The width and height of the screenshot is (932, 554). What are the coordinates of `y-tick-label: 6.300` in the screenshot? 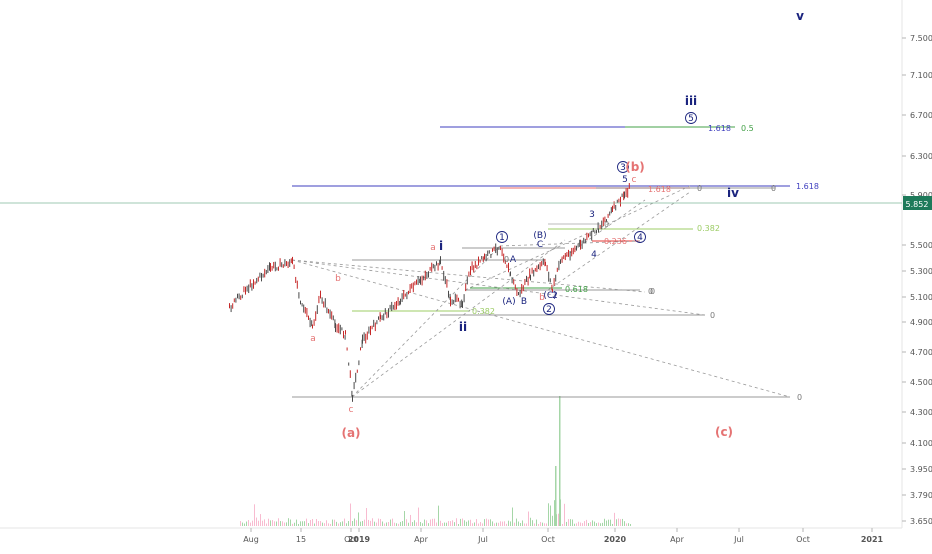 It's located at (921, 156).